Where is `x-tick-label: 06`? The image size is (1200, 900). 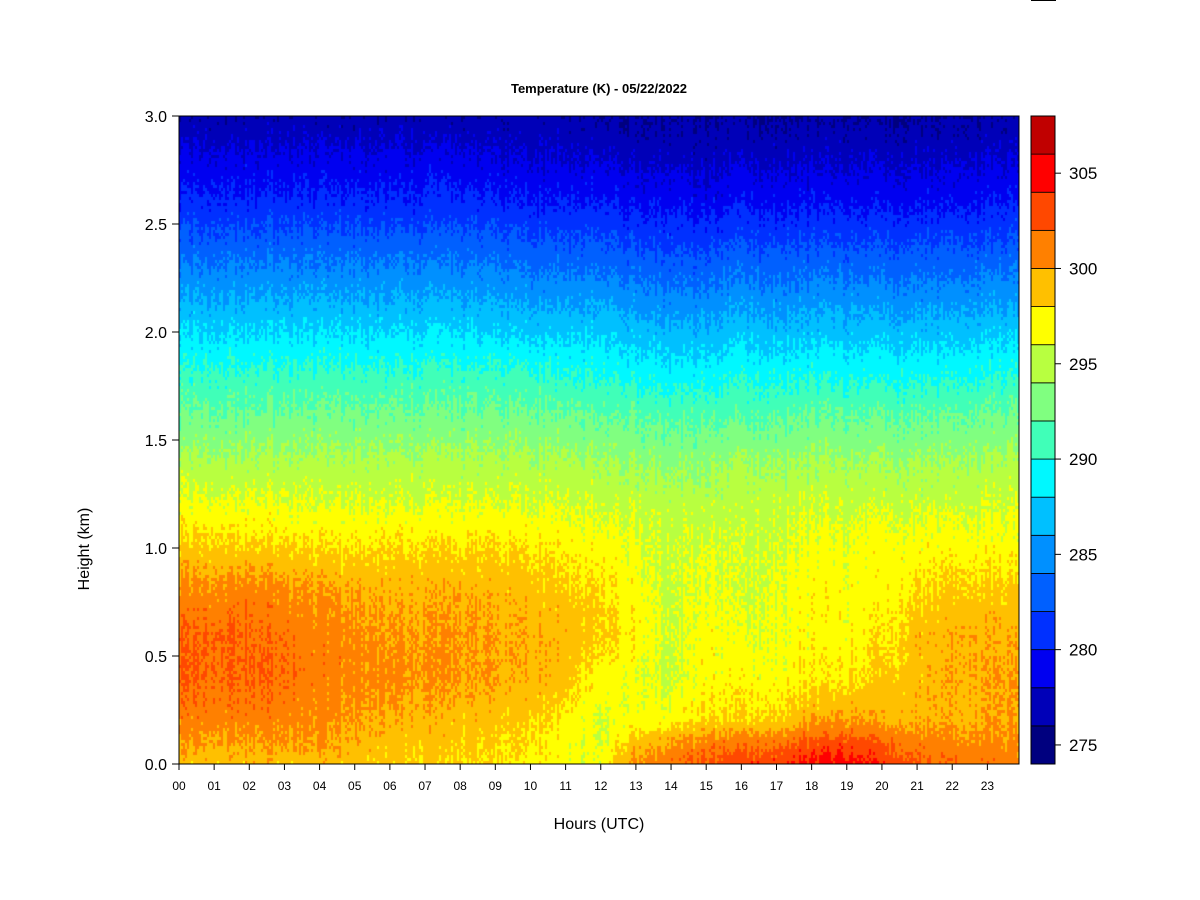 x-tick-label: 06 is located at coordinates (390, 786).